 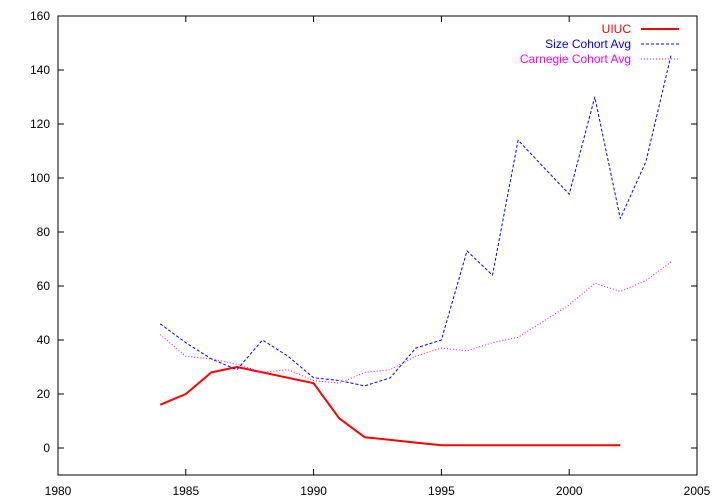 I want to click on legend-label-2: Carnegie Cohort Avg, so click(x=575, y=59).